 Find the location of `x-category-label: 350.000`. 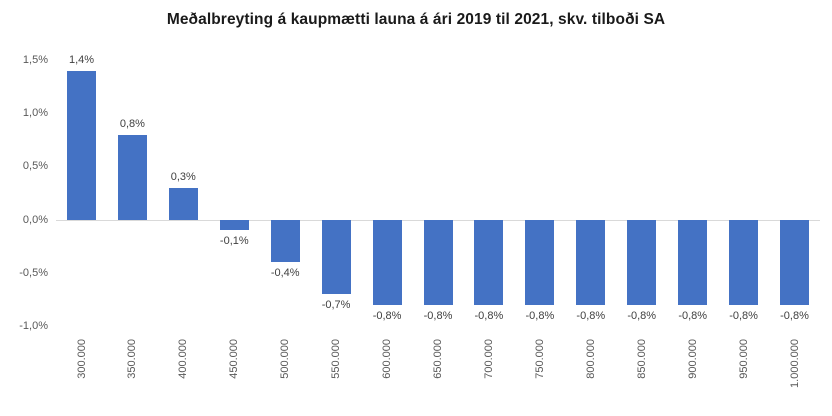

x-category-label: 350.000 is located at coordinates (132, 359).